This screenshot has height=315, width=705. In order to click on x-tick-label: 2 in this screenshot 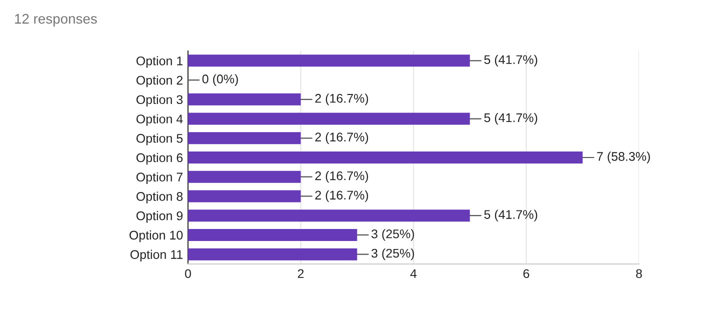, I will do `click(301, 273)`.